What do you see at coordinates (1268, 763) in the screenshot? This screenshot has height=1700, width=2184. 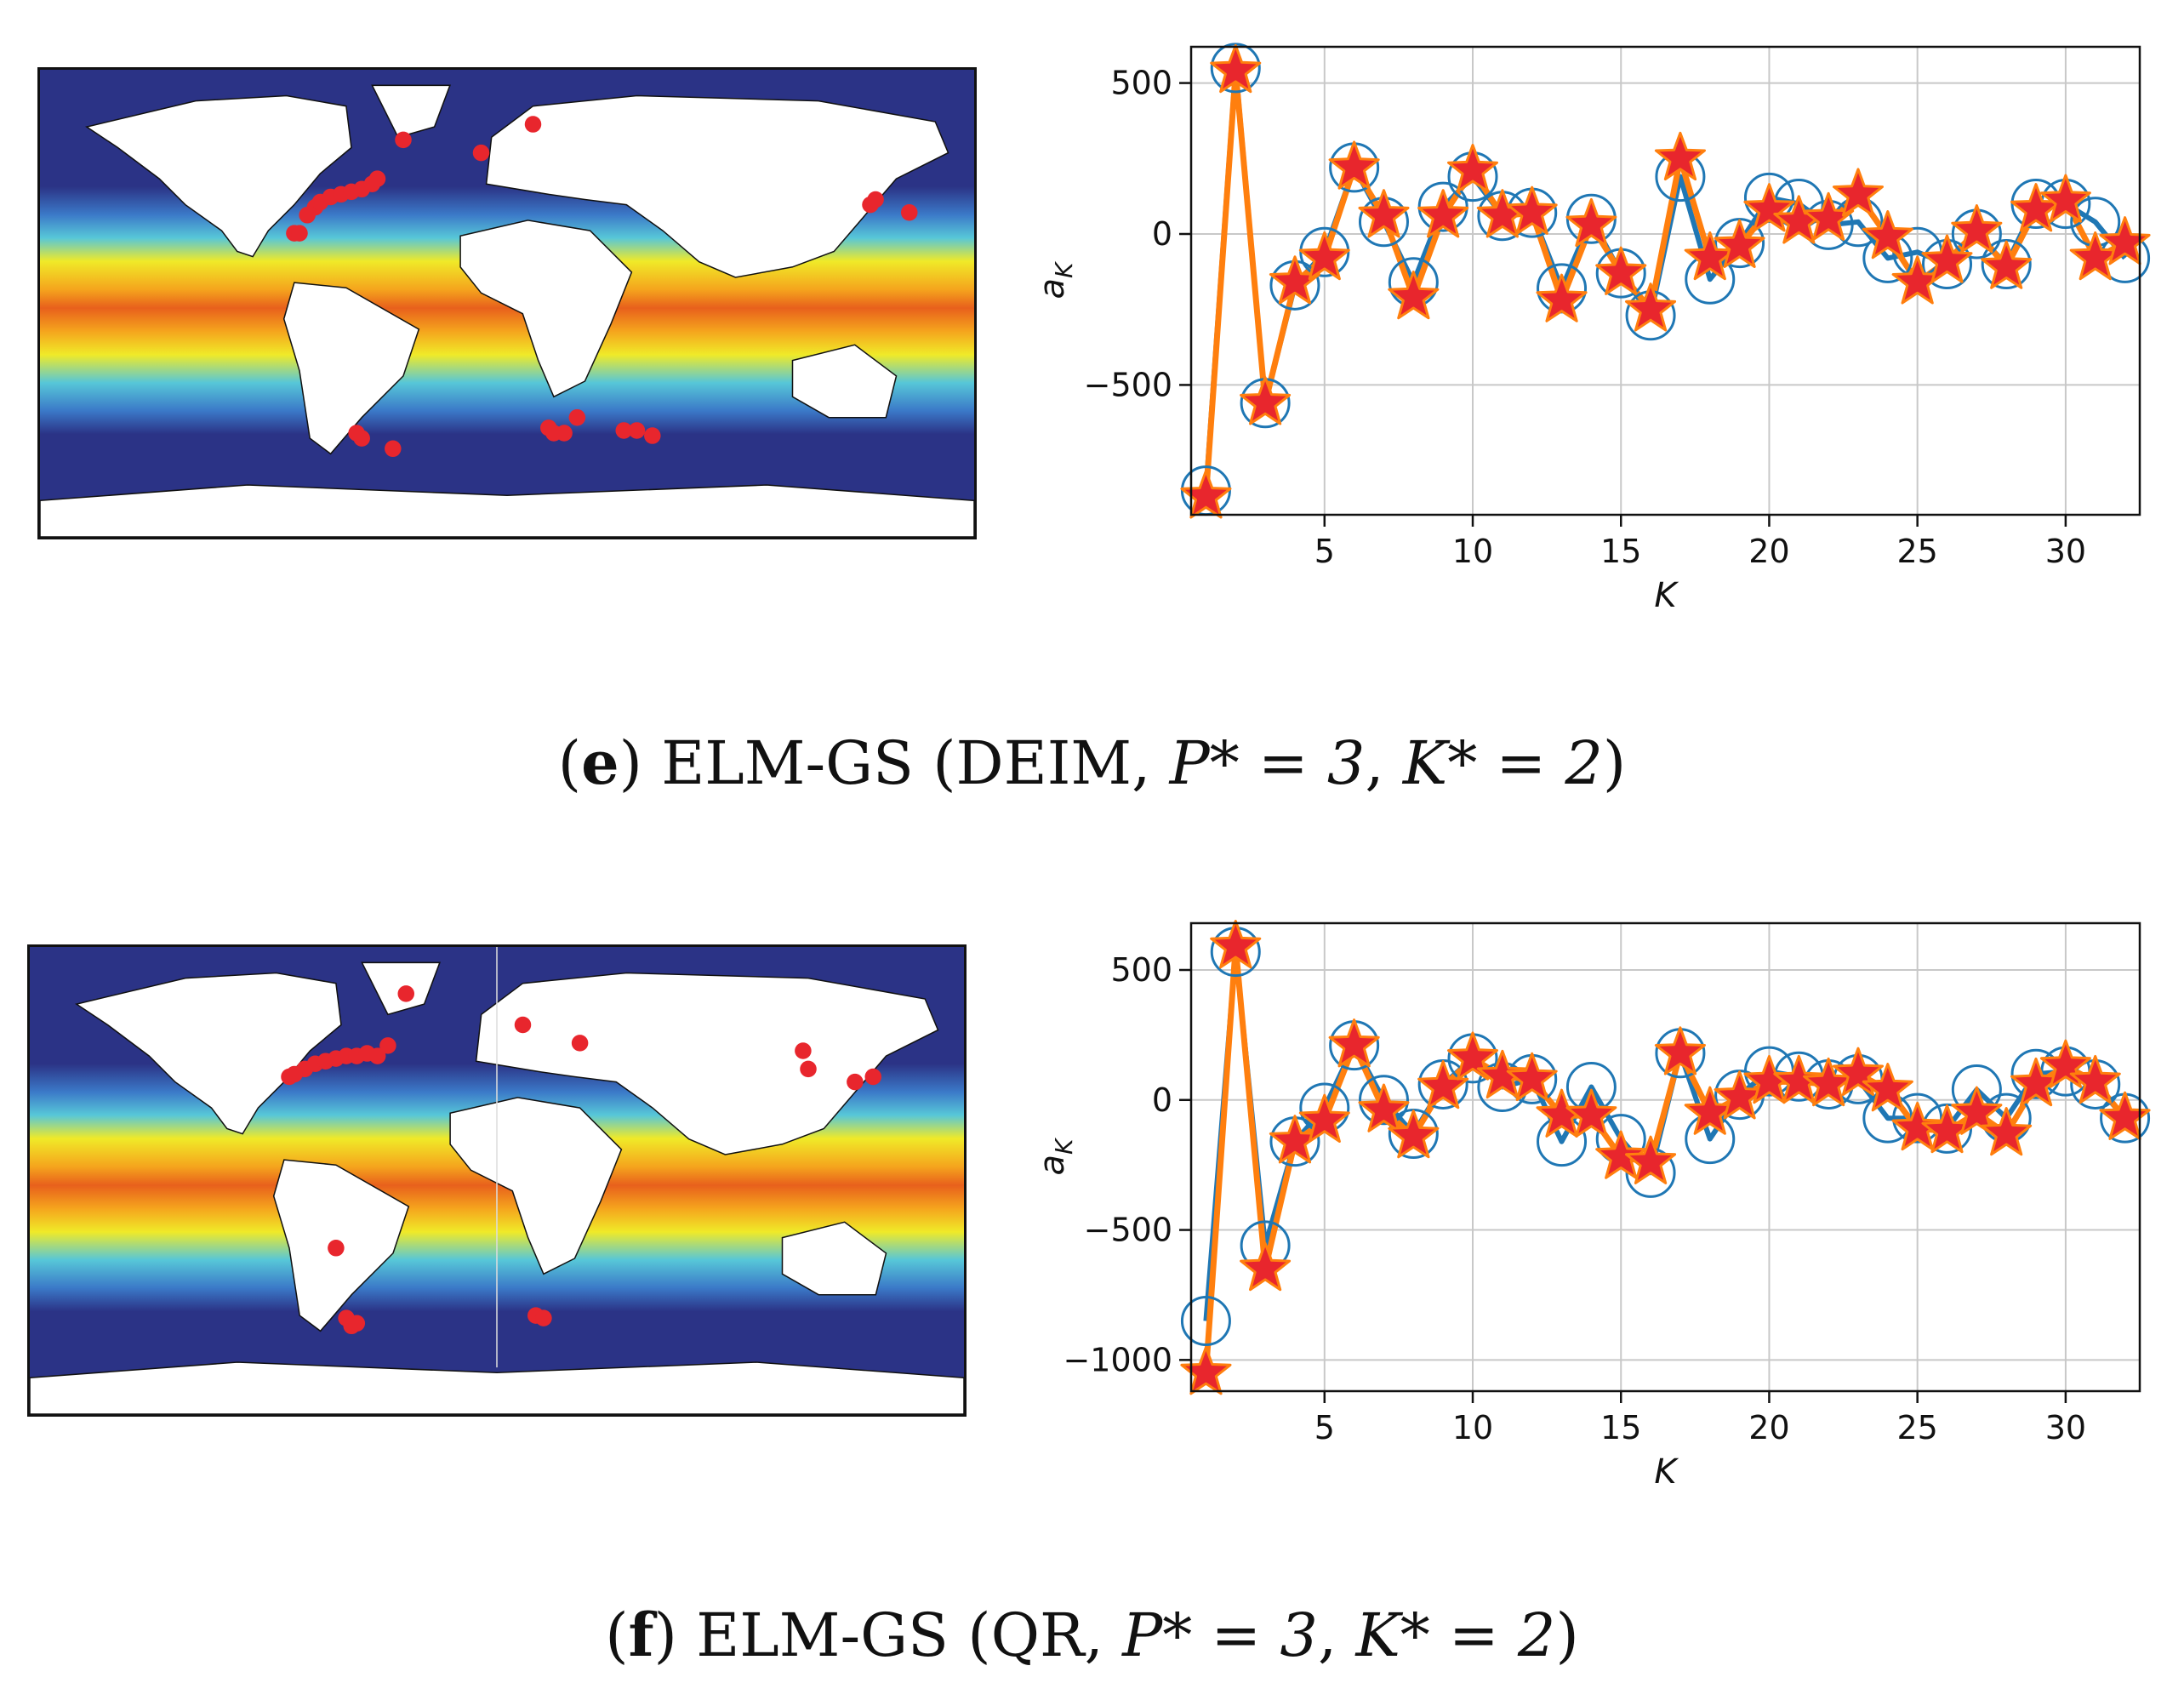 I see `caption-e-pstar: P* = 3` at bounding box center [1268, 763].